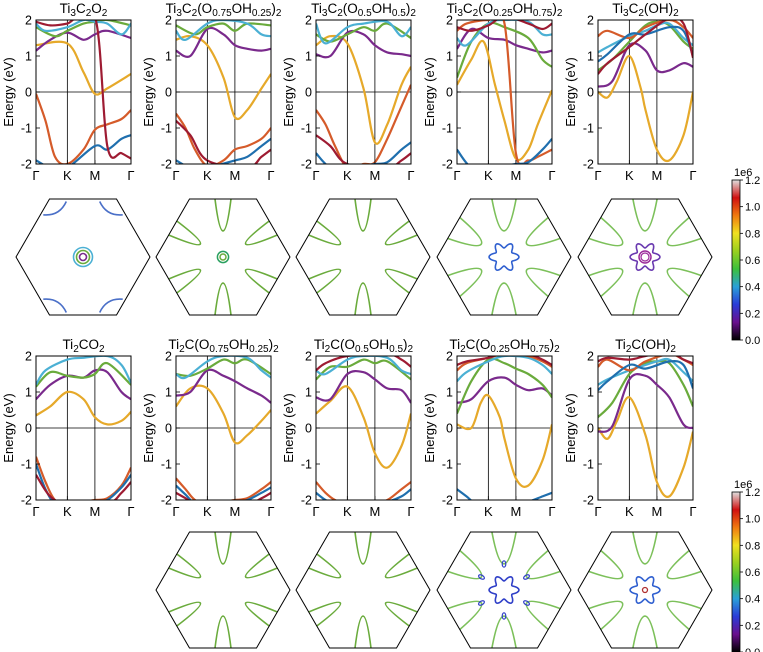  I want to click on panel-title: Ti2C(O0.75OH0.25)2, so click(223, 346).